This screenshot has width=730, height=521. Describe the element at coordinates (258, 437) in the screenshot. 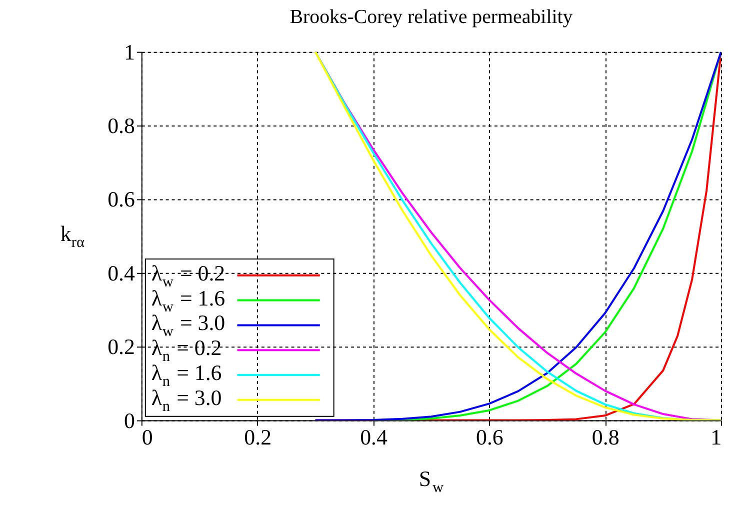

I see `x-tick-label: 0.2` at that location.